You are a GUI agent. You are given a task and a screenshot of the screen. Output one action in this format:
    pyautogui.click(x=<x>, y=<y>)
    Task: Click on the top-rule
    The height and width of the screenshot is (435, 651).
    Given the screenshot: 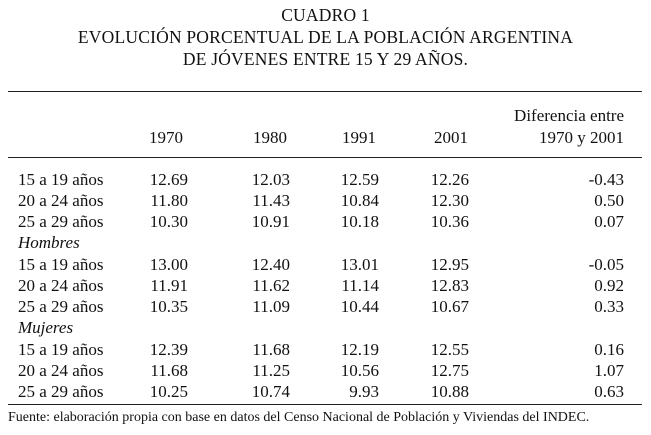 What is the action you would take?
    pyautogui.click(x=325, y=91)
    